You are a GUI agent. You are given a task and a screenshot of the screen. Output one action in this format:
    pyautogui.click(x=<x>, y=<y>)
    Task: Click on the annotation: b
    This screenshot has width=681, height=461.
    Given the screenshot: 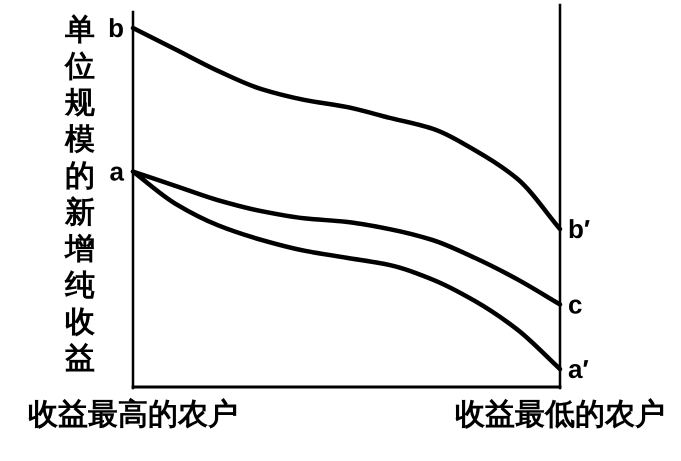 What is the action you would take?
    pyautogui.click(x=116, y=28)
    